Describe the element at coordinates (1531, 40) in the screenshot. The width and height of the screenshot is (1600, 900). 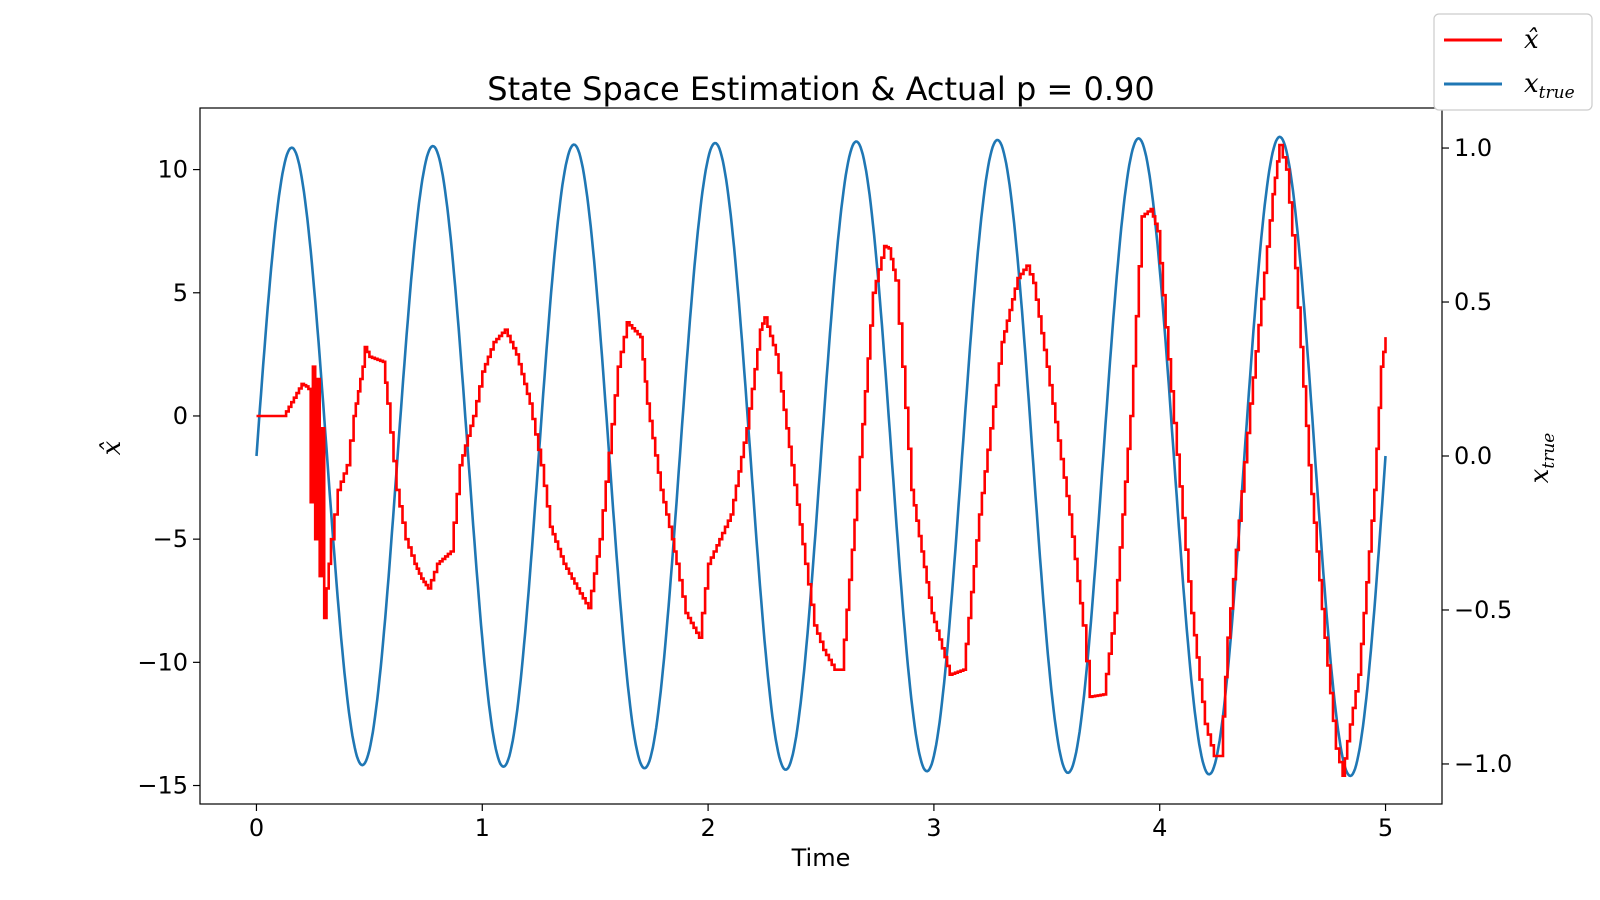
I see `legend-label-xhat: x̂` at that location.